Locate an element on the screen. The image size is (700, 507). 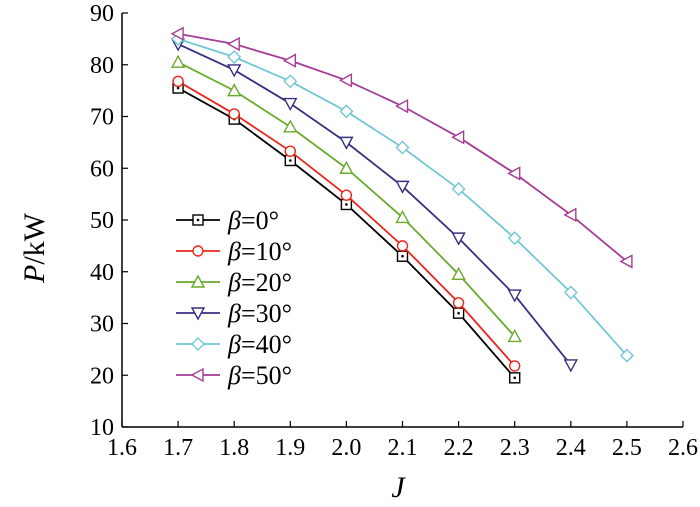
x-tick-label: 2.1 is located at coordinates (403, 448).